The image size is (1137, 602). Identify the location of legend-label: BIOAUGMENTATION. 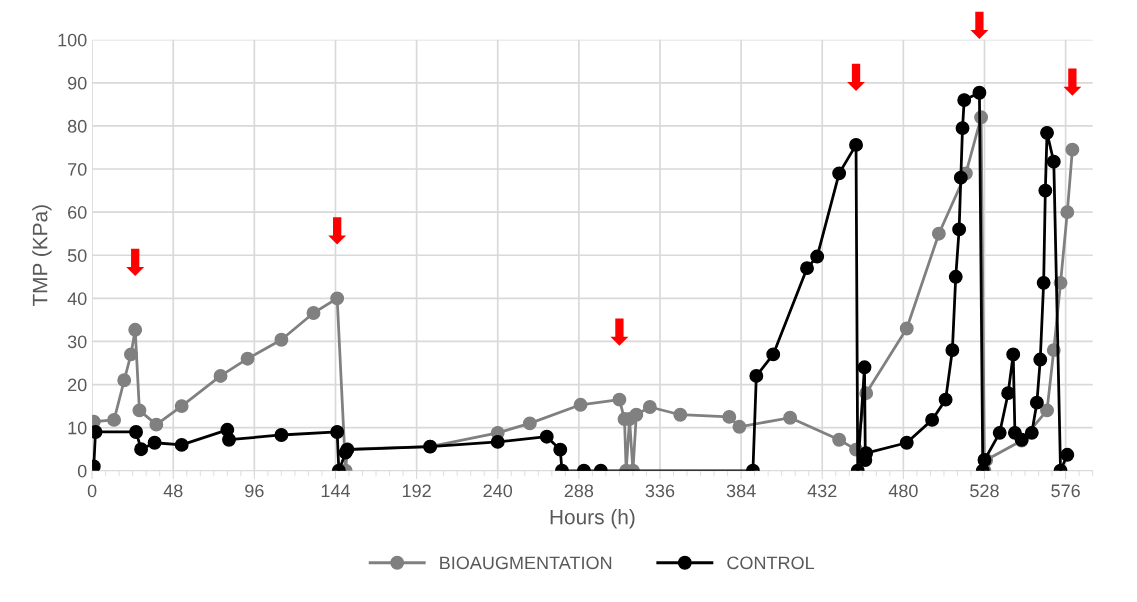
(526, 563).